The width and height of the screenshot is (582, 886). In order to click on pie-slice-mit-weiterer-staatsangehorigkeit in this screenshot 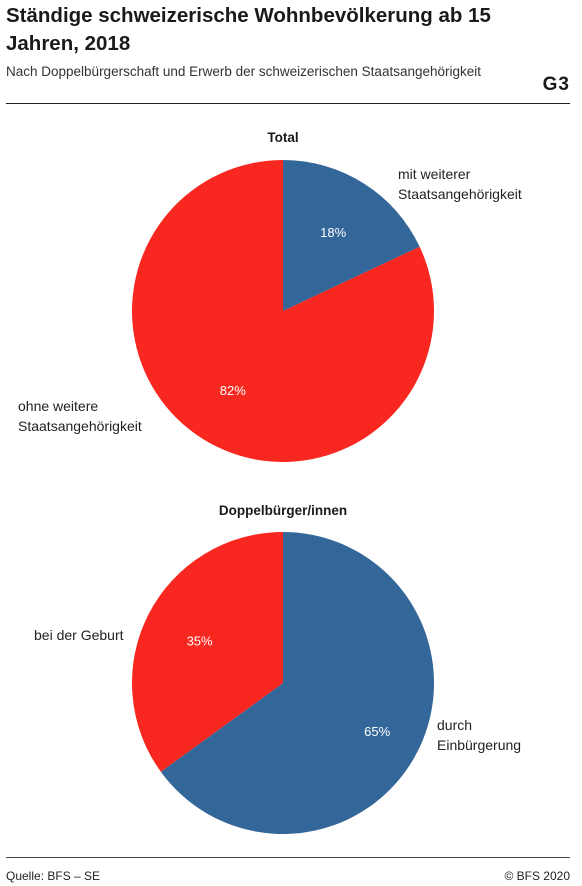, I will do `click(351, 235)`.